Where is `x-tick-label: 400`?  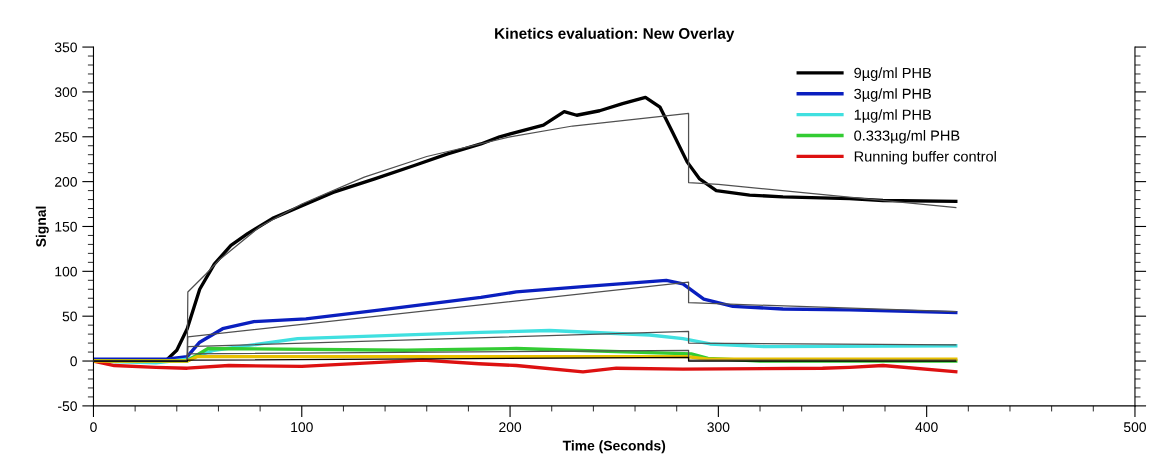 x-tick-label: 400 is located at coordinates (926, 427).